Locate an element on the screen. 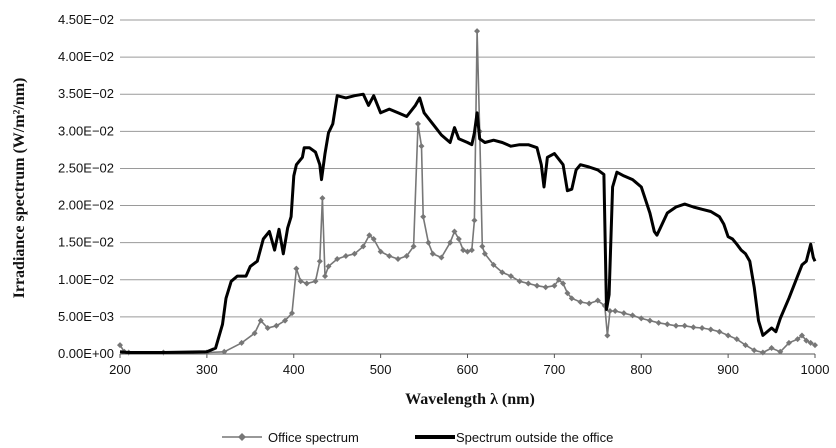 This screenshot has height=448, width=836. y-tick-label: 1.00E−02 is located at coordinates (86, 279).